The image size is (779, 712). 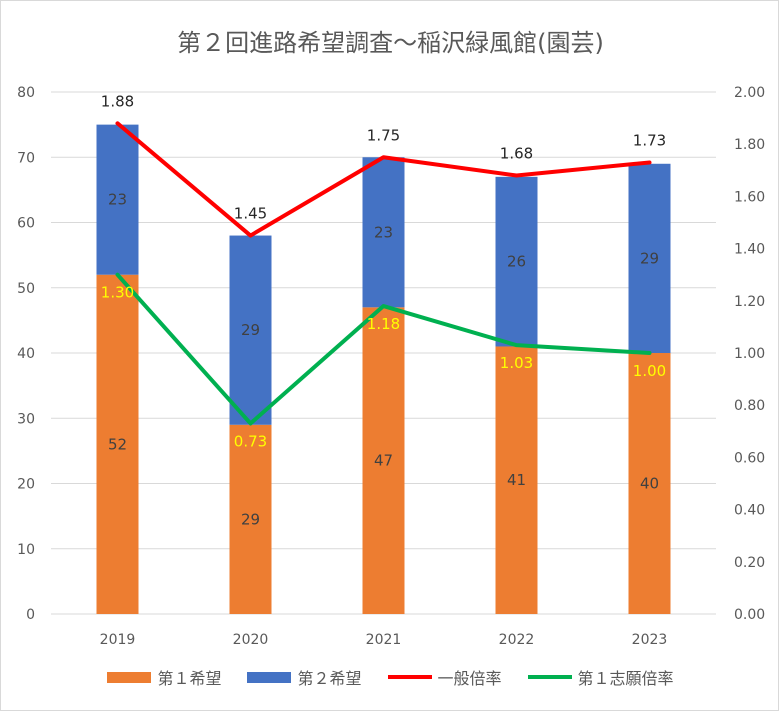 I want to click on bar-data-label: 52, so click(x=117, y=444).